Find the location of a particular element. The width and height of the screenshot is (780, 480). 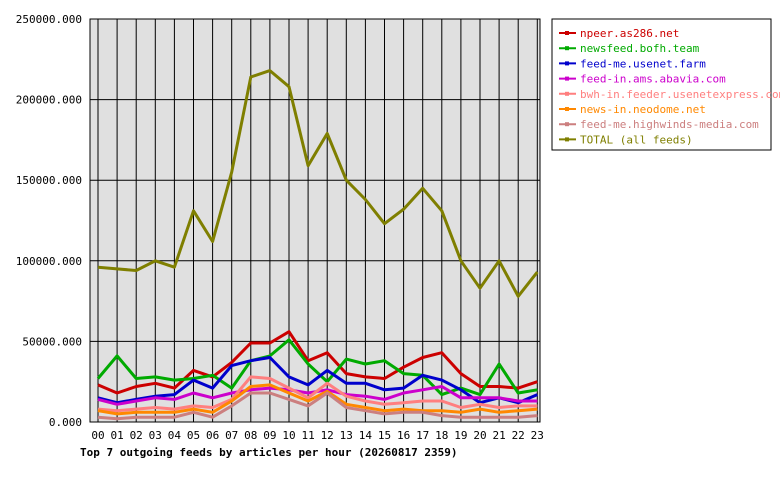

x-tick-label: 01 is located at coordinates (116, 435).